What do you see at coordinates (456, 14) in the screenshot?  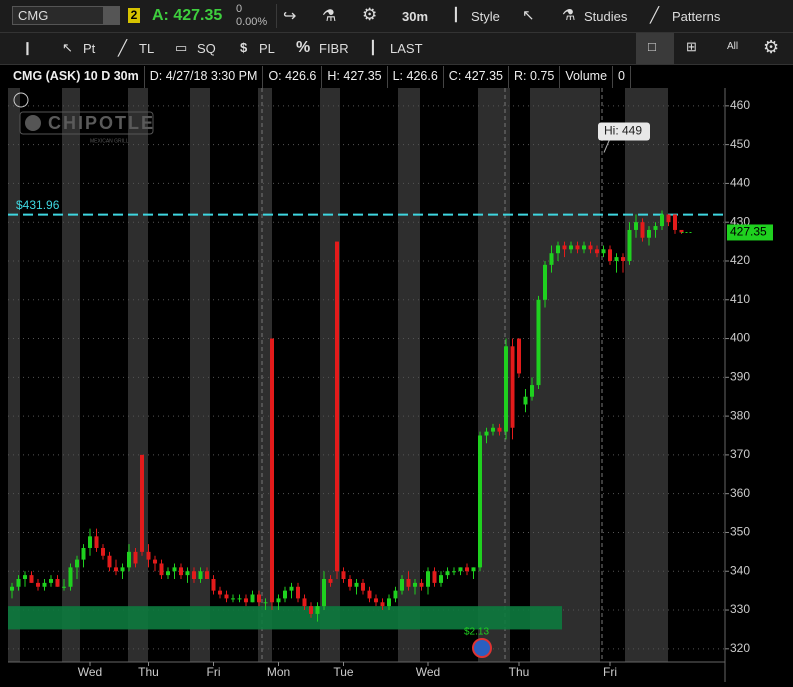 I see `style-icon: ┃` at bounding box center [456, 14].